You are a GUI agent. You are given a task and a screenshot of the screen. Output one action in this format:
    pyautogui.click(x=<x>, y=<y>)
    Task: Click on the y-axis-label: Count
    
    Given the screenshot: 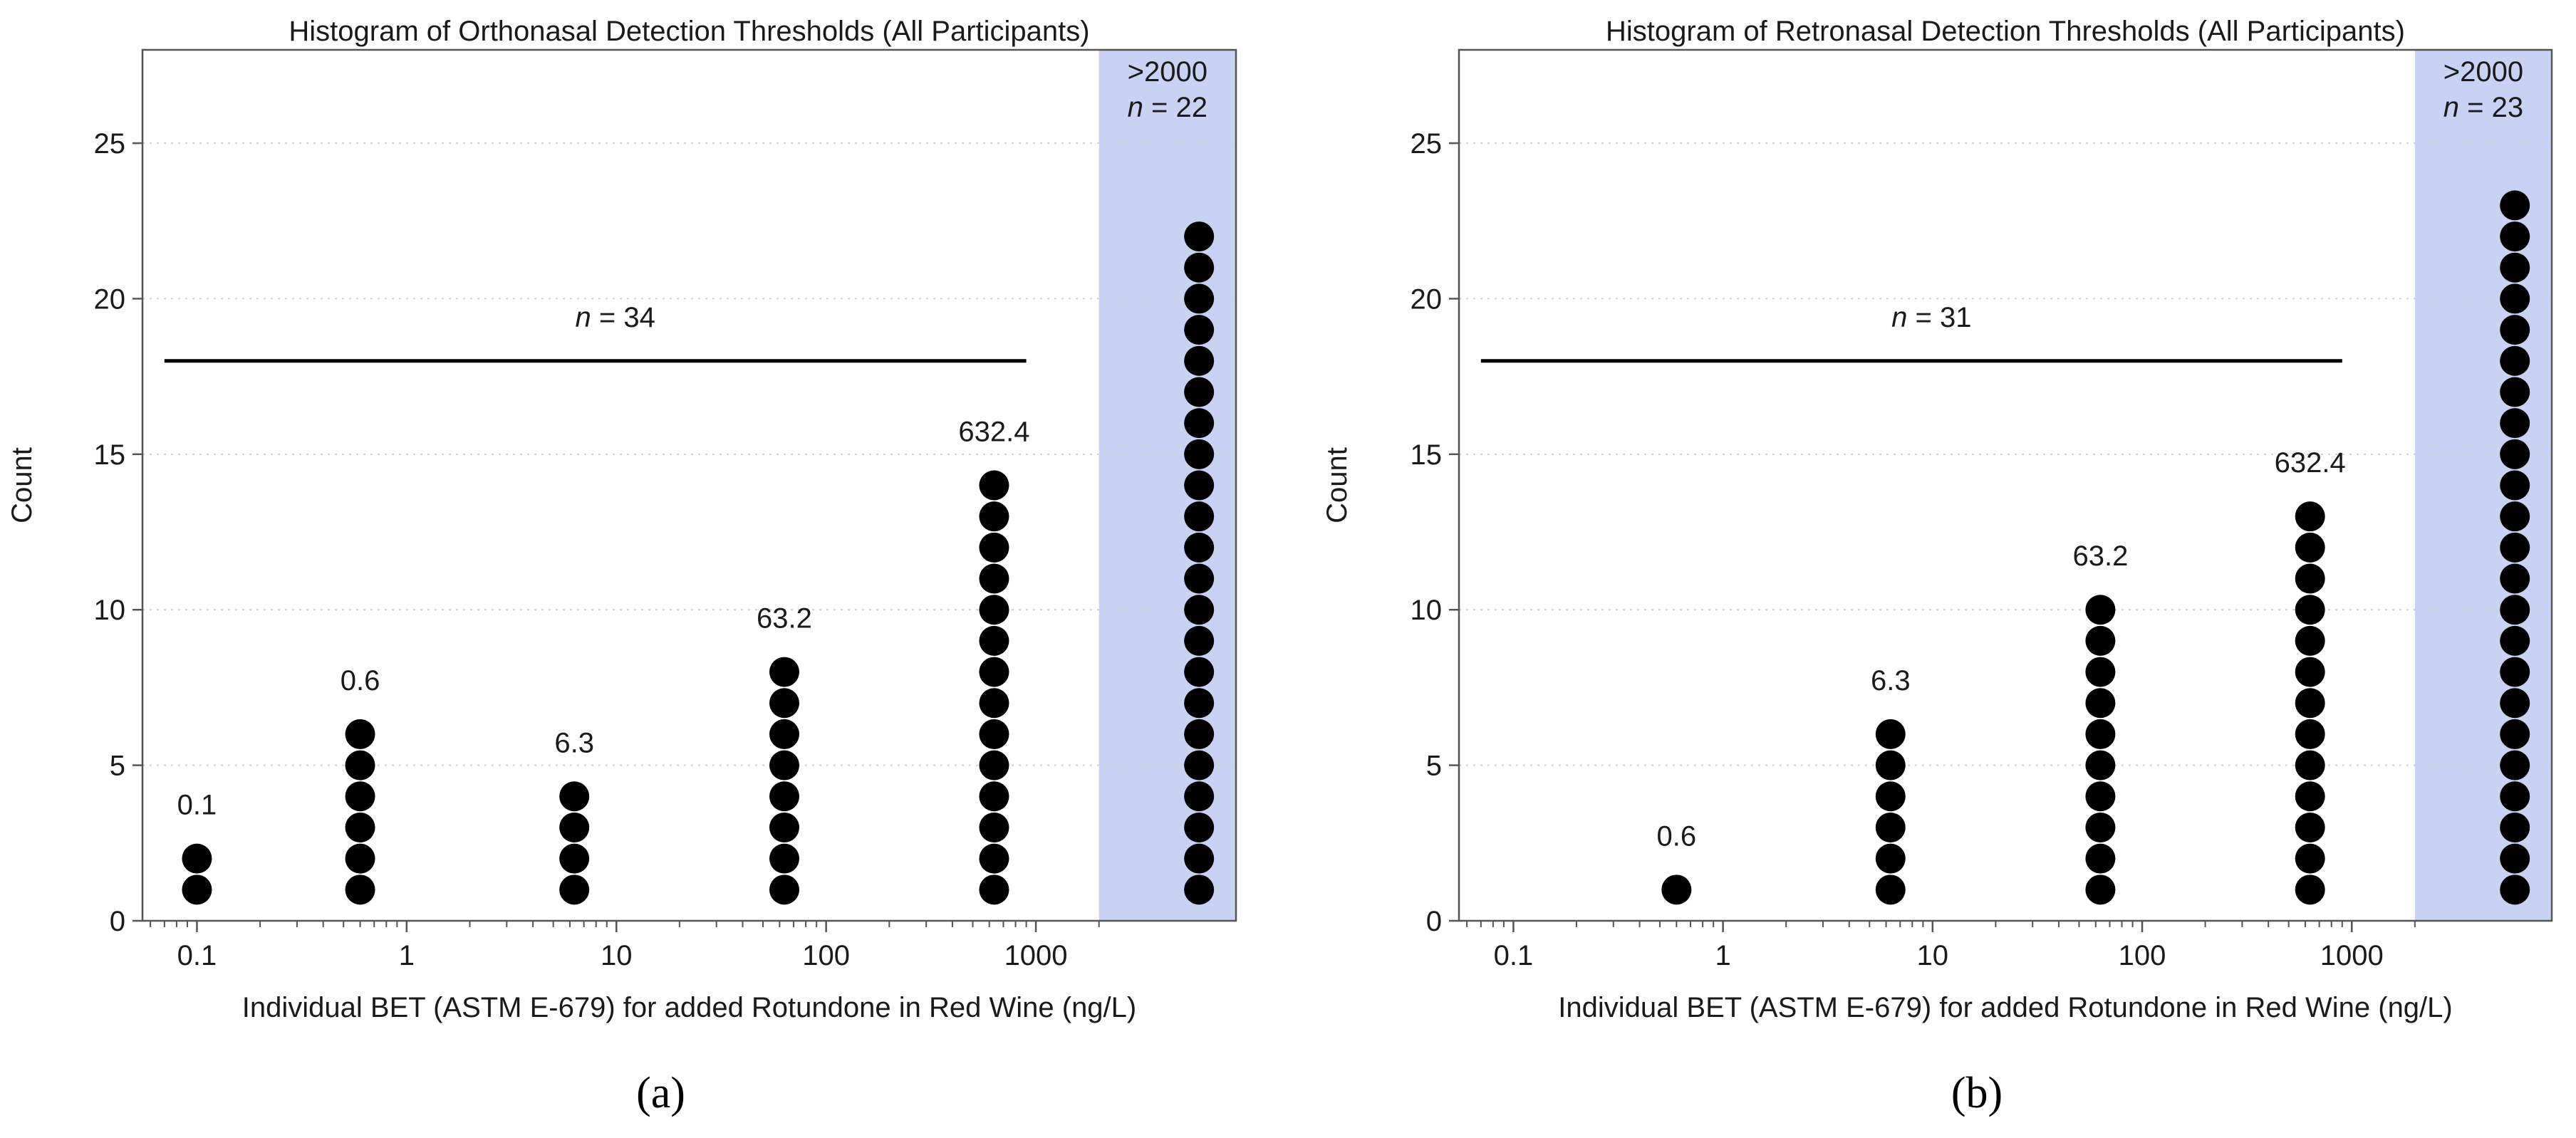 What is the action you would take?
    pyautogui.click(x=1337, y=485)
    